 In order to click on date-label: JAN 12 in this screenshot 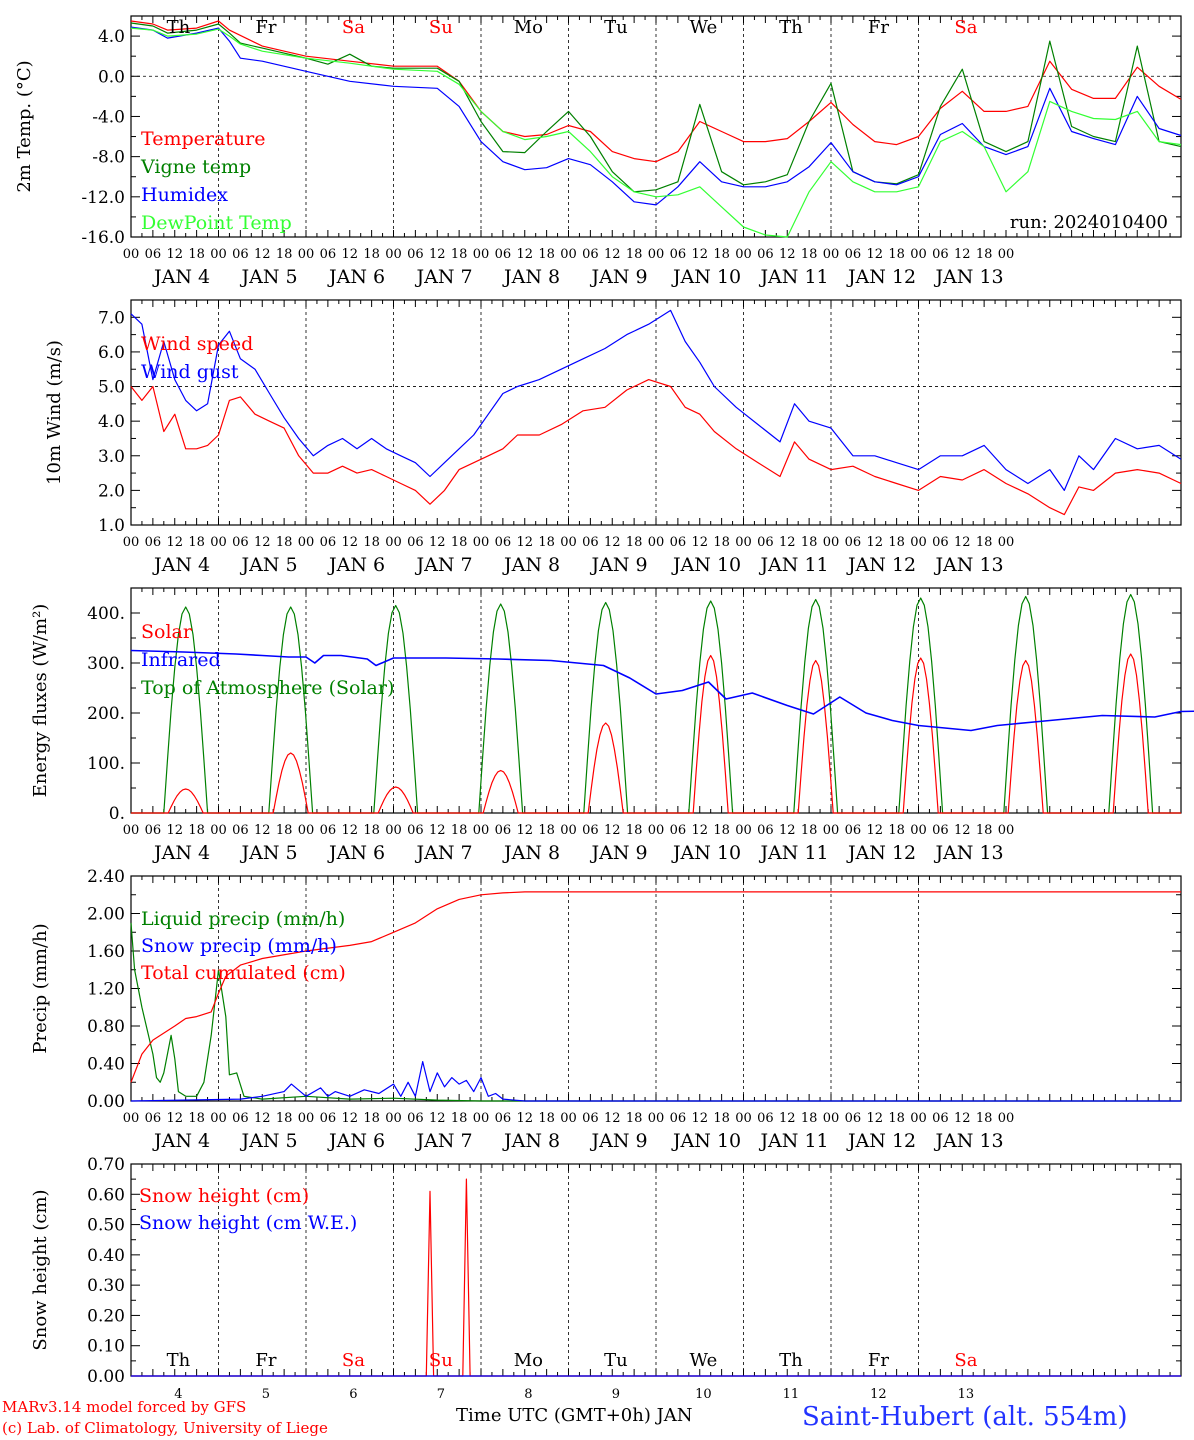, I will do `click(881, 565)`.